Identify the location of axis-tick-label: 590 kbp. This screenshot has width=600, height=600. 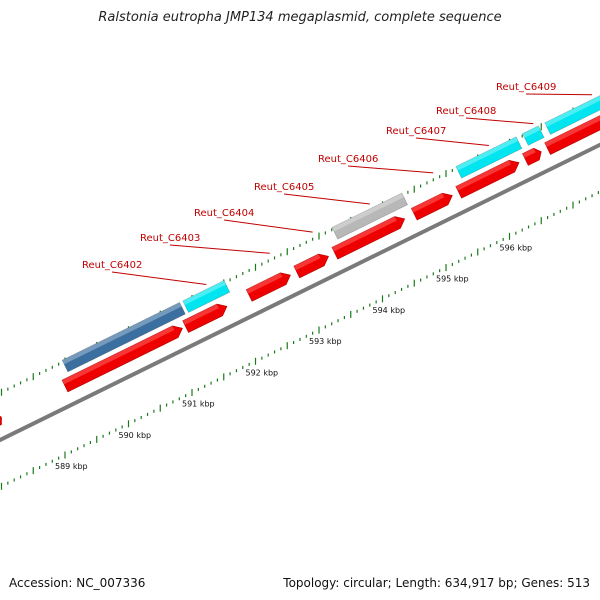
(135, 435).